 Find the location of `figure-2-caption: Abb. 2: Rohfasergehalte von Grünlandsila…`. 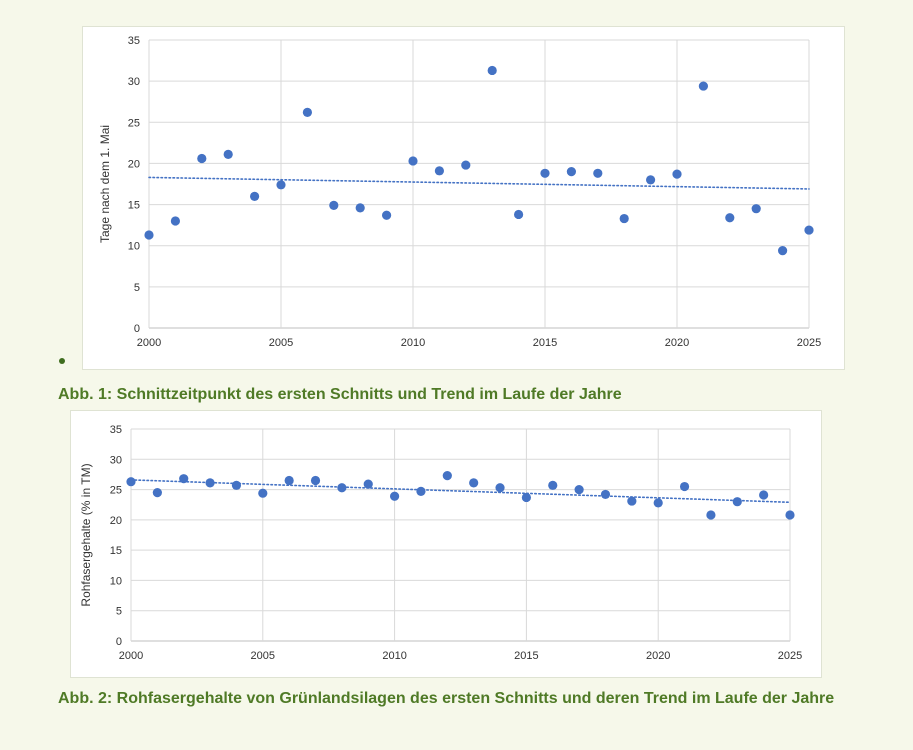

figure-2-caption: Abb. 2: Rohfasergehalte von Grünlandsila… is located at coordinates (446, 698).